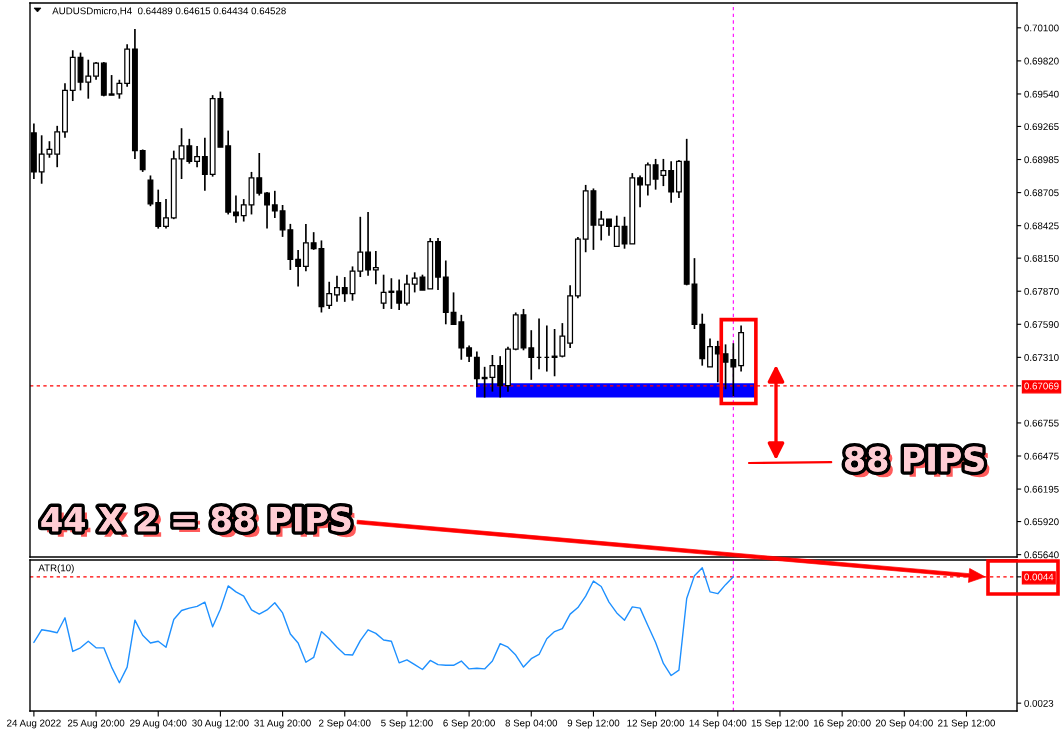 This screenshot has width=1064, height=731. I want to click on y-tick-label: 0.65920, so click(1041, 522).